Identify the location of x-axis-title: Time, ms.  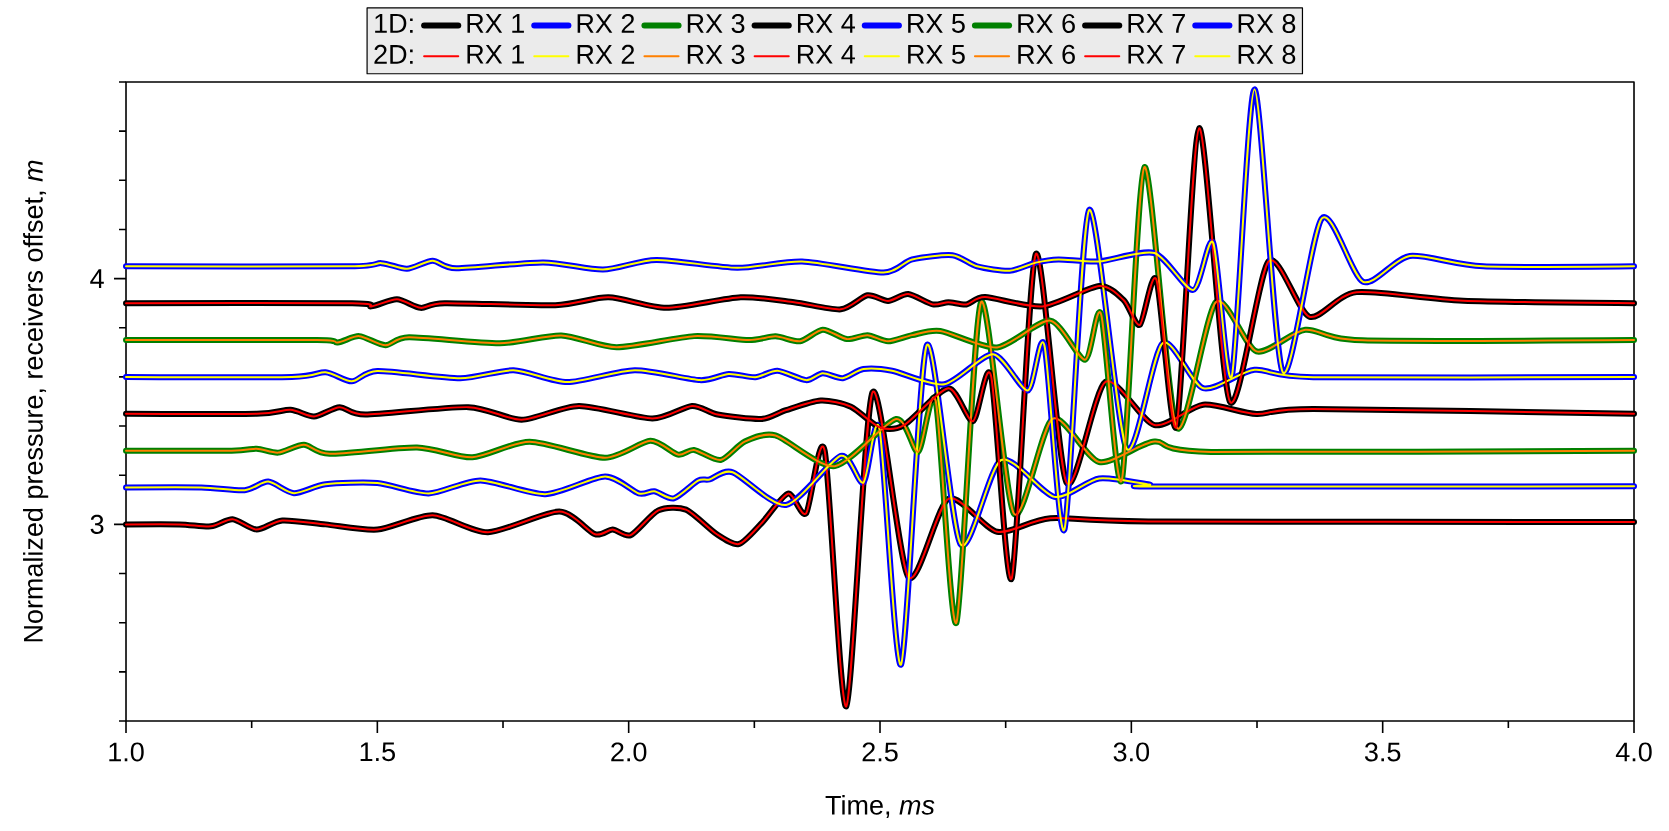
(880, 806).